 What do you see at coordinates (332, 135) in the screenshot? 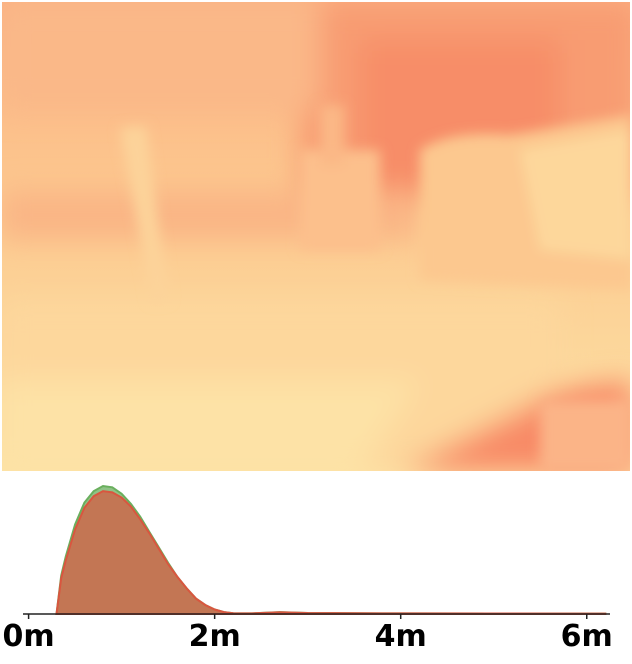
I see `center-object-top` at bounding box center [332, 135].